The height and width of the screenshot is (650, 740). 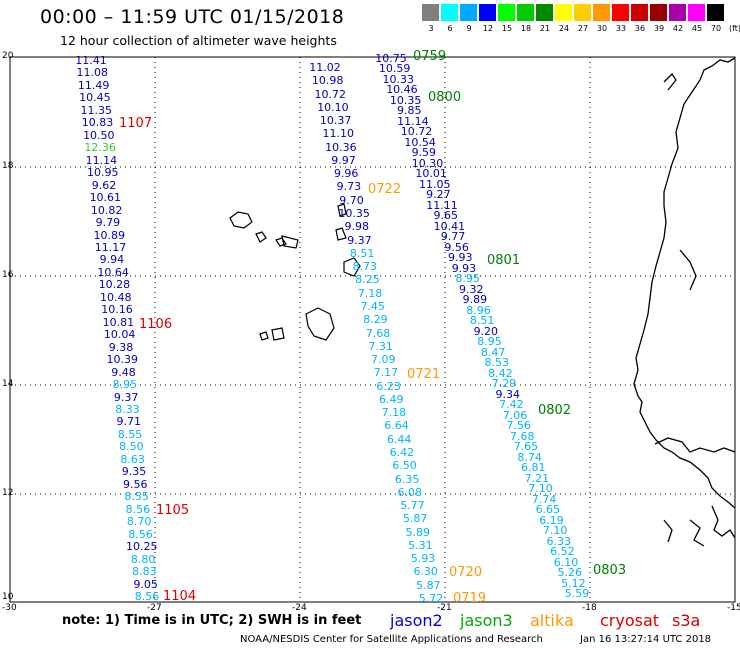 What do you see at coordinates (192, 17) in the screenshot?
I see `map-title: 00:00 – 11:59 UTC 01/15/2018` at bounding box center [192, 17].